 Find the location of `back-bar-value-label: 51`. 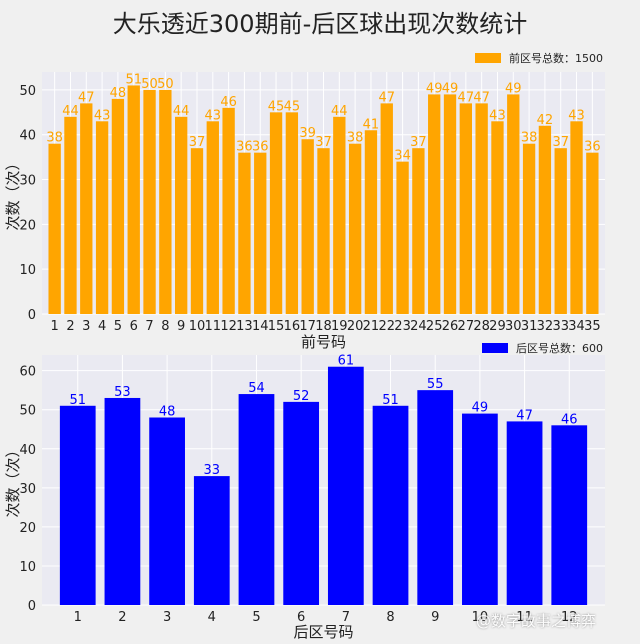

back-bar-value-label: 51 is located at coordinates (390, 400).